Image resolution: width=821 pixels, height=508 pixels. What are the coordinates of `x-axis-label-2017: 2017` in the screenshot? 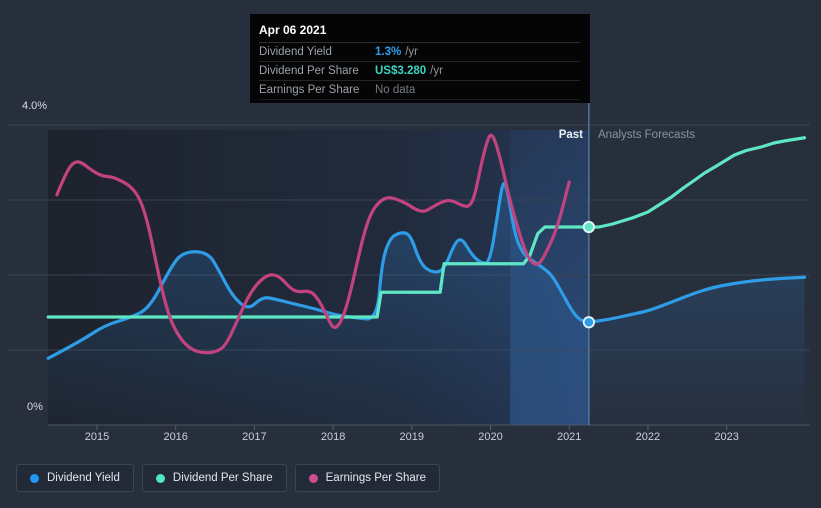 It's located at (254, 437).